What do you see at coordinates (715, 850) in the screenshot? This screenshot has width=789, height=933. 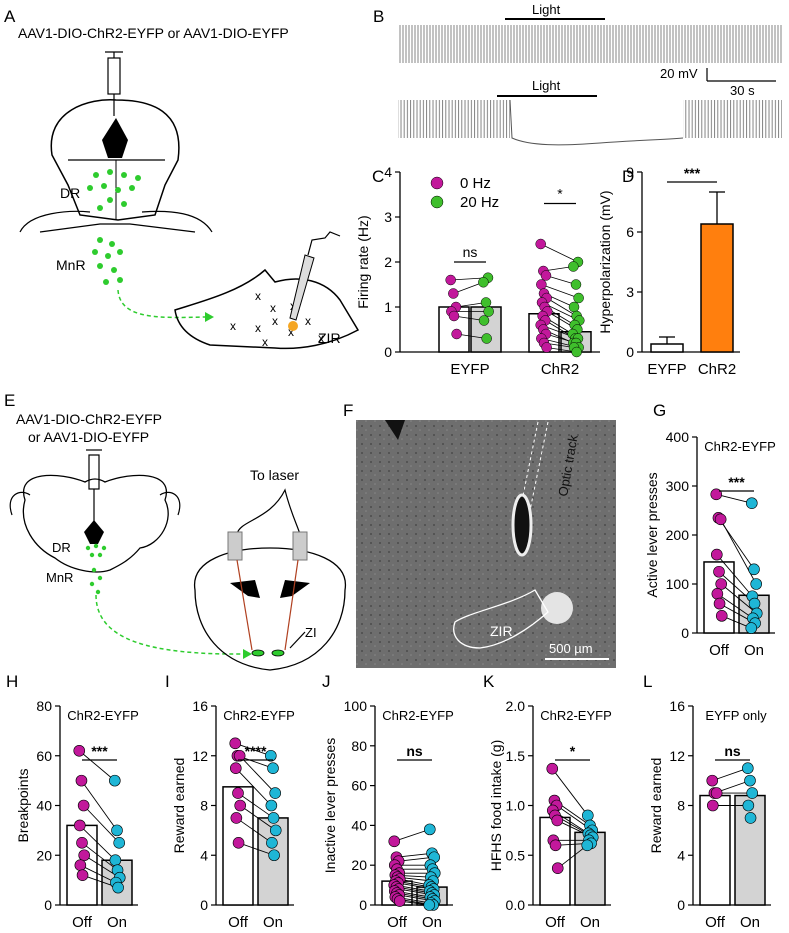 I see `bar-off` at bounding box center [715, 850].